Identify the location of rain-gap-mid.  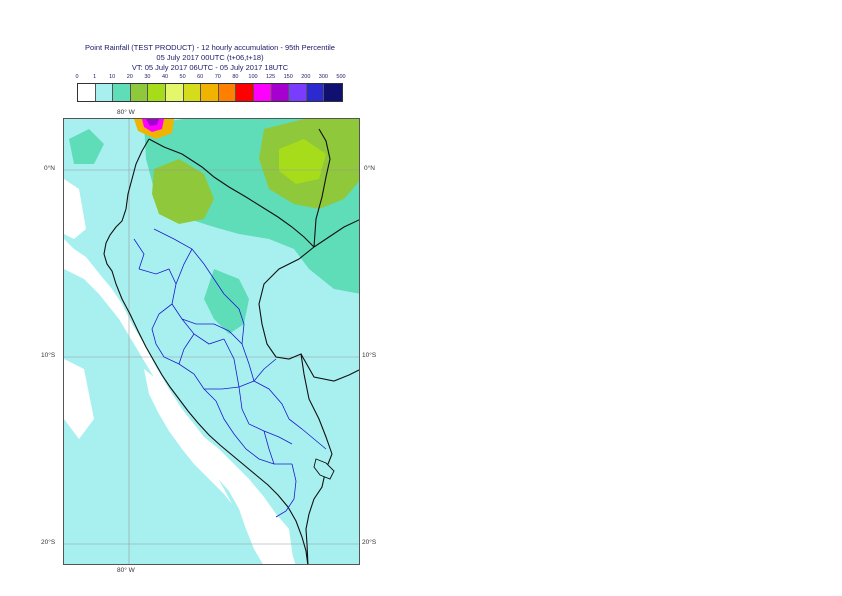
(79, 399).